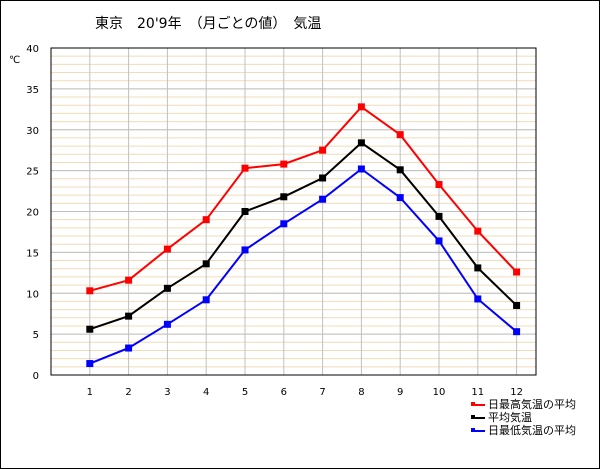 The width and height of the screenshot is (600, 469). What do you see at coordinates (208, 24) in the screenshot?
I see `chart-title: 東京 20'9年 （月ごとの値） 気温` at bounding box center [208, 24].